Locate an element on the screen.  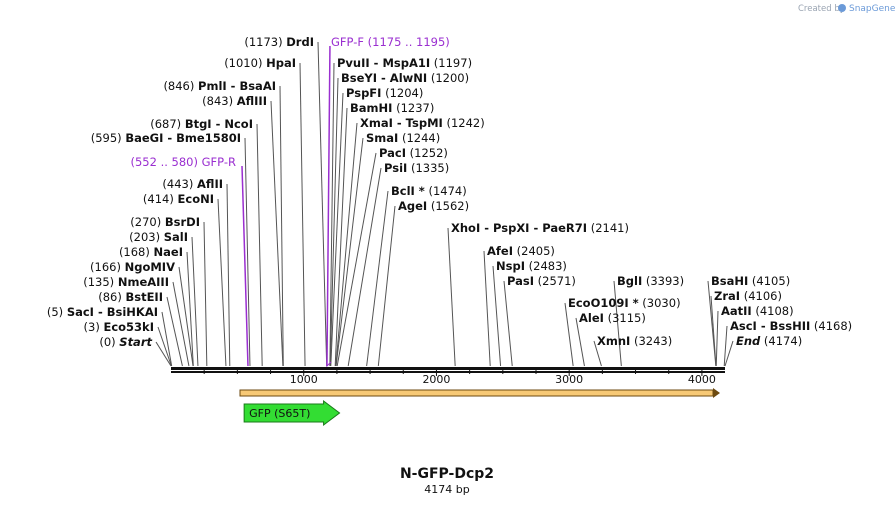
site-hpai: (1010) HpaI is located at coordinates (260, 63).